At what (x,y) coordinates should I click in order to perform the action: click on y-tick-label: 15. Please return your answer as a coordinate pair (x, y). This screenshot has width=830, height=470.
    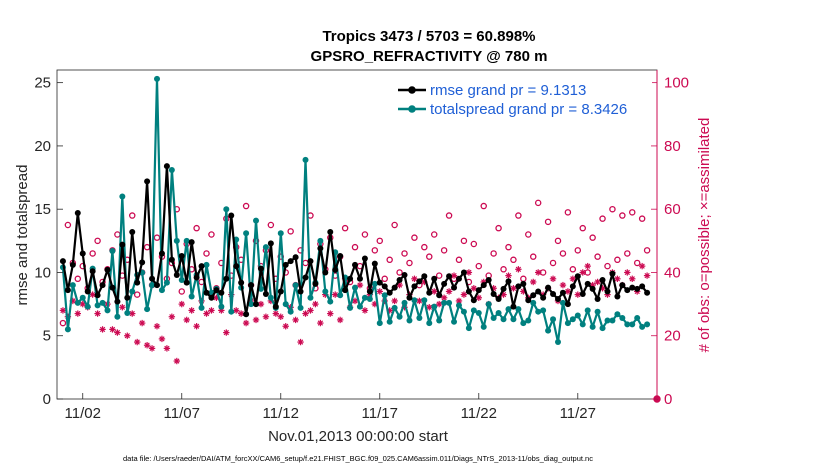
    Looking at the image, I should click on (42, 209).